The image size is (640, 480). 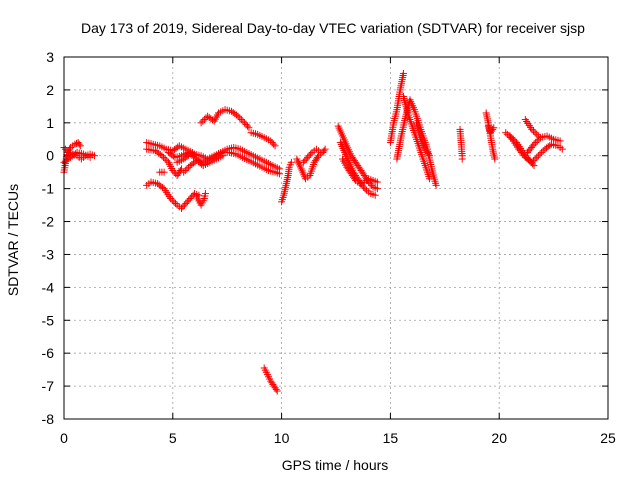 I want to click on x-tick-label: 10, so click(x=282, y=438).